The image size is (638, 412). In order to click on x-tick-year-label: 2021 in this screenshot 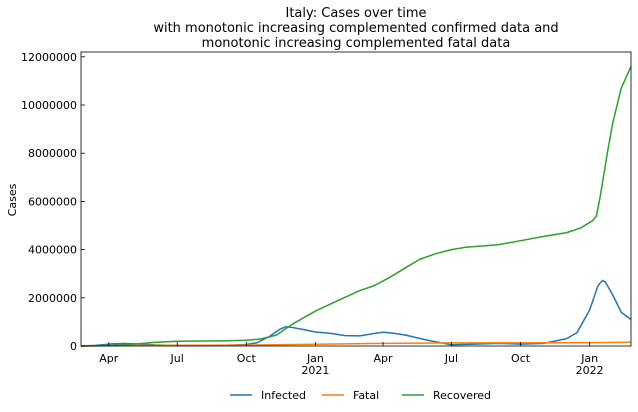, I will do `click(315, 370)`.